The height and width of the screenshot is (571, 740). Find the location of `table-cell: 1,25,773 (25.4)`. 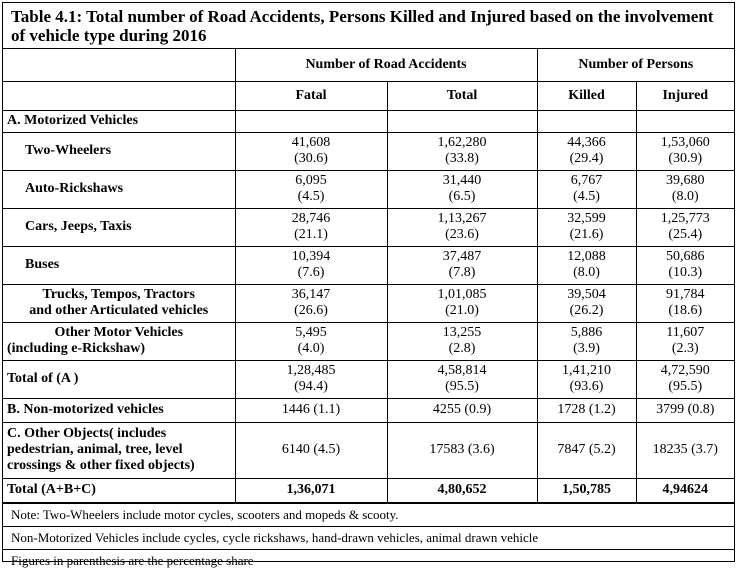

table-cell: 1,25,773 (25.4) is located at coordinates (685, 227).